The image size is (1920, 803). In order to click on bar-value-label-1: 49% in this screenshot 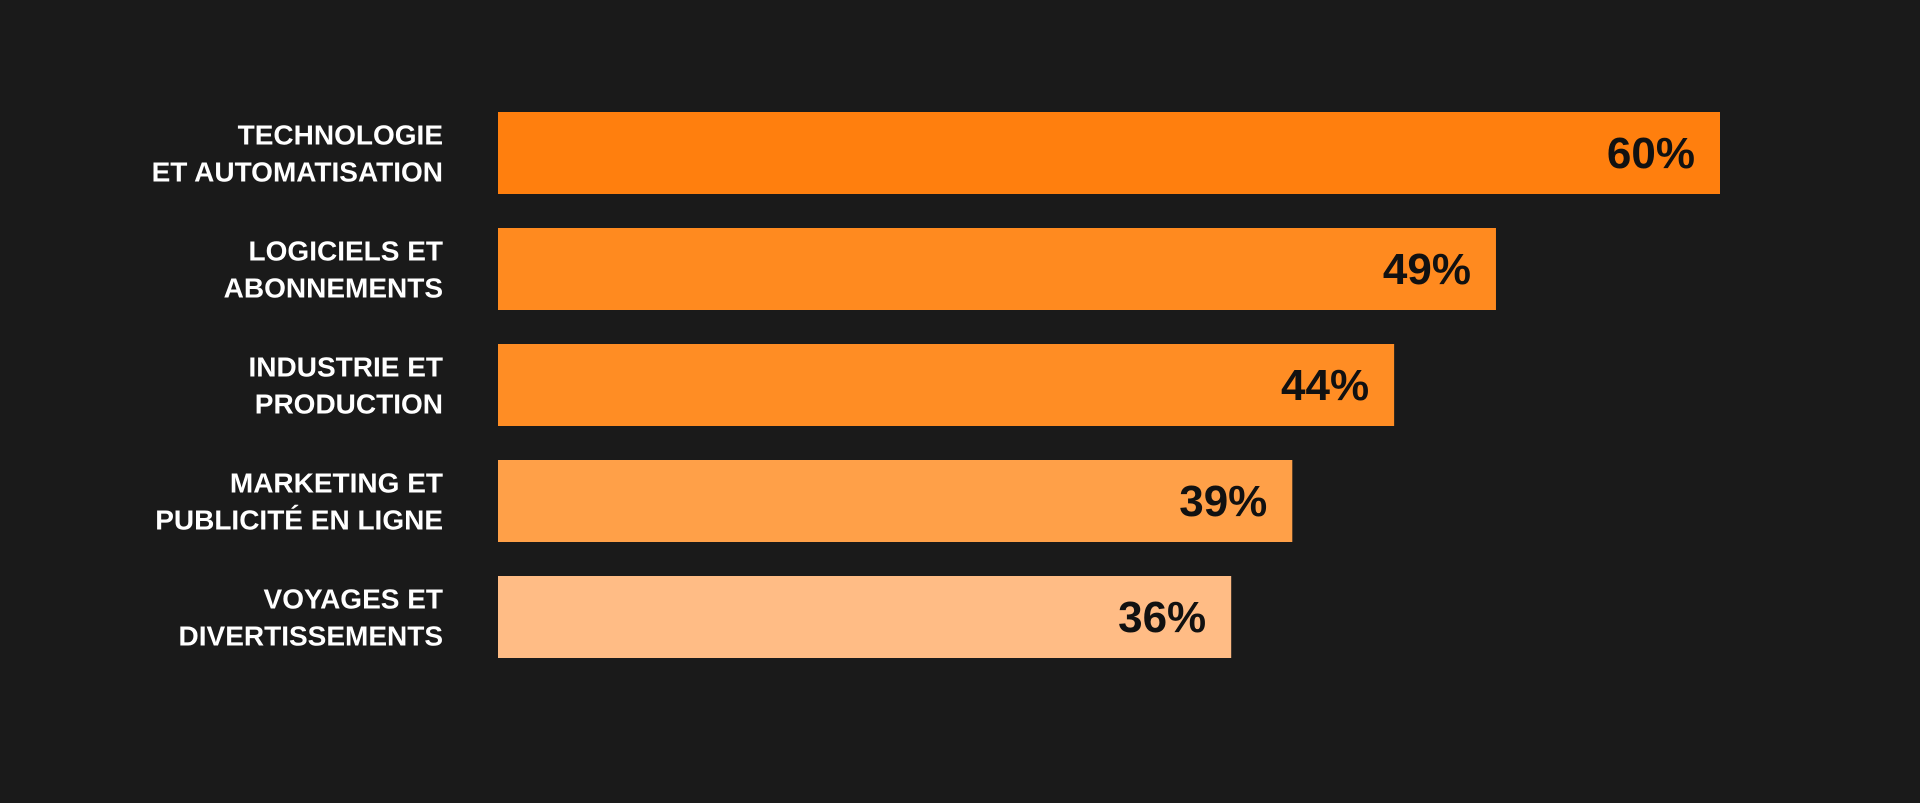, I will do `click(1427, 269)`.